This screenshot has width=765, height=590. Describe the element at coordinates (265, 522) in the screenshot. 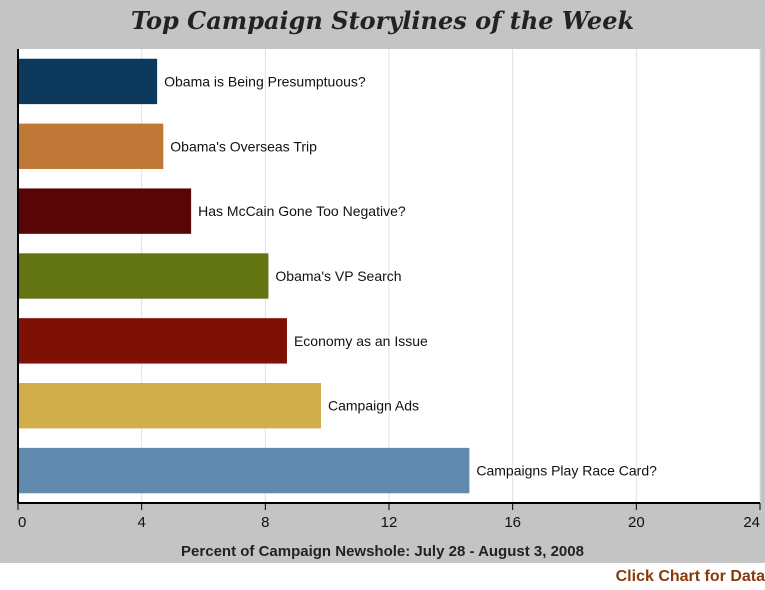

I see `tick-label: 8` at that location.